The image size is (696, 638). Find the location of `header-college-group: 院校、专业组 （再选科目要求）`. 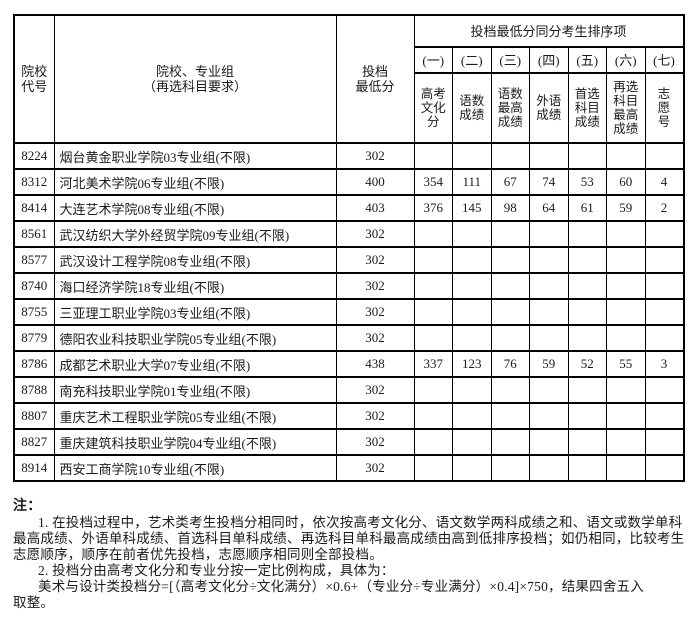

header-college-group: 院校、专业组 （再选科目要求） is located at coordinates (195, 79).